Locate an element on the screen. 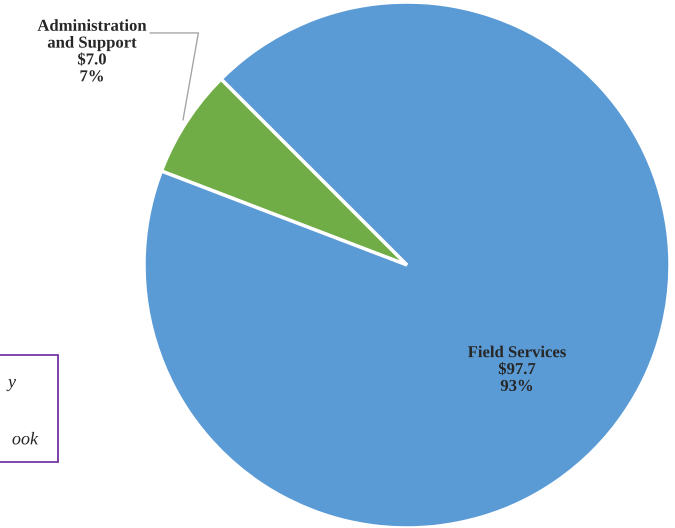 This screenshot has height=528, width=675. slice-label: Field Services is located at coordinates (517, 352).